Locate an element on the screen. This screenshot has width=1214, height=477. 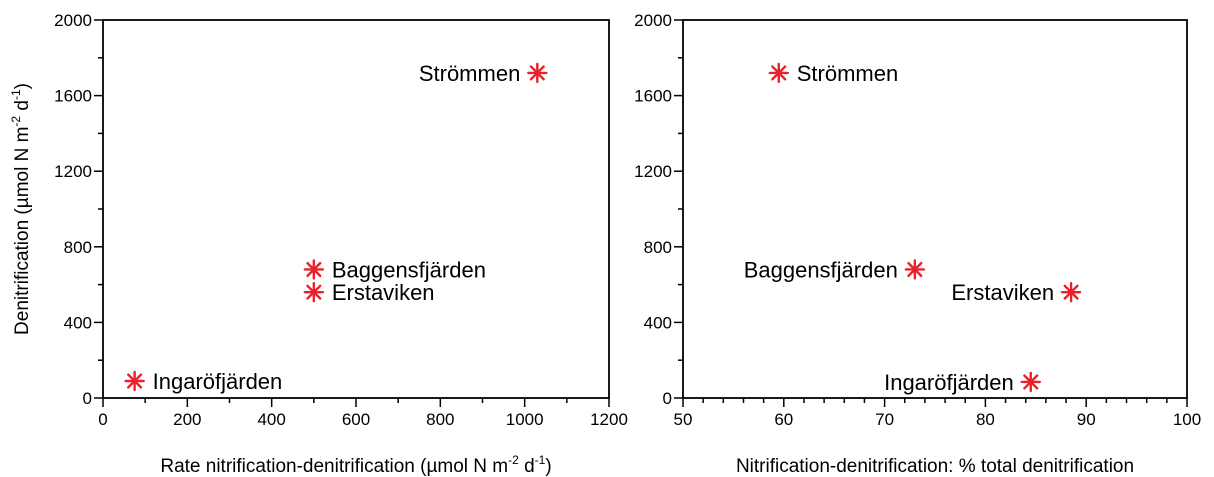
x-tick-label: 0 is located at coordinates (102, 419).